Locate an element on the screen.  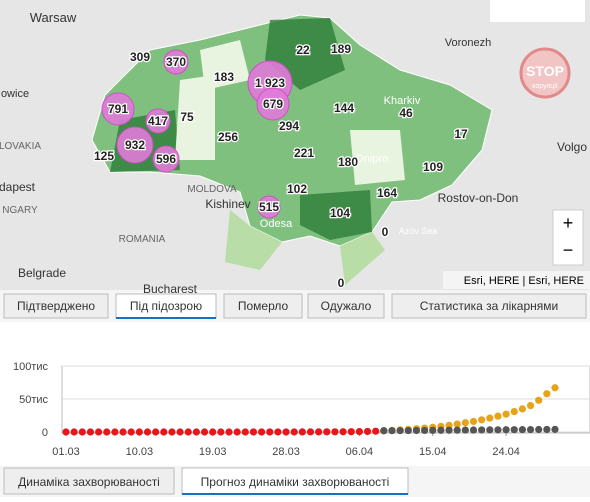
place-label: Odesa is located at coordinates (276, 224).